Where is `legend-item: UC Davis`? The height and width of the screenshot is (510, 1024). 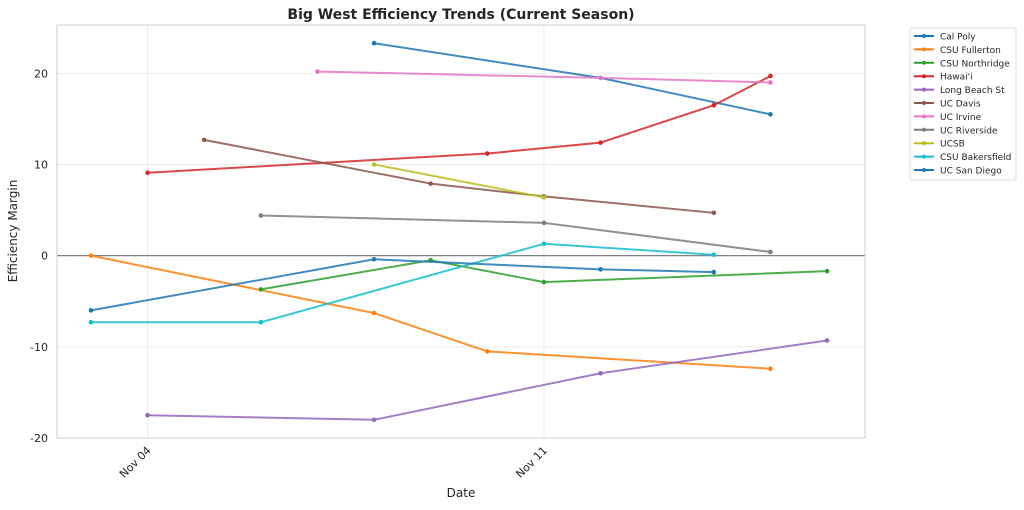
legend-item: UC Davis is located at coordinates (947, 105).